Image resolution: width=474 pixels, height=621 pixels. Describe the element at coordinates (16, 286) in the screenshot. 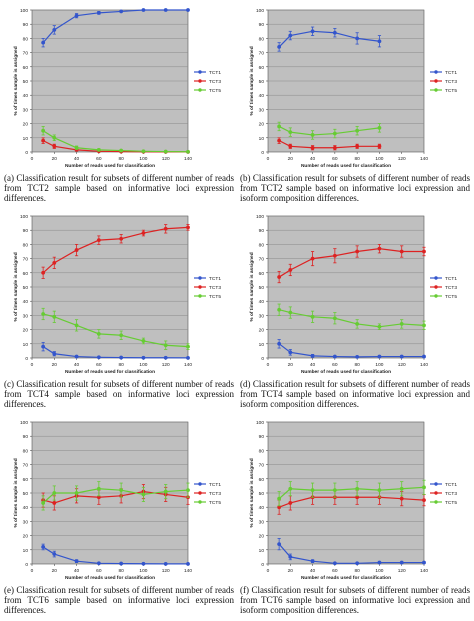

I see `y-axis-label: % of times sample is assigned` at that location.